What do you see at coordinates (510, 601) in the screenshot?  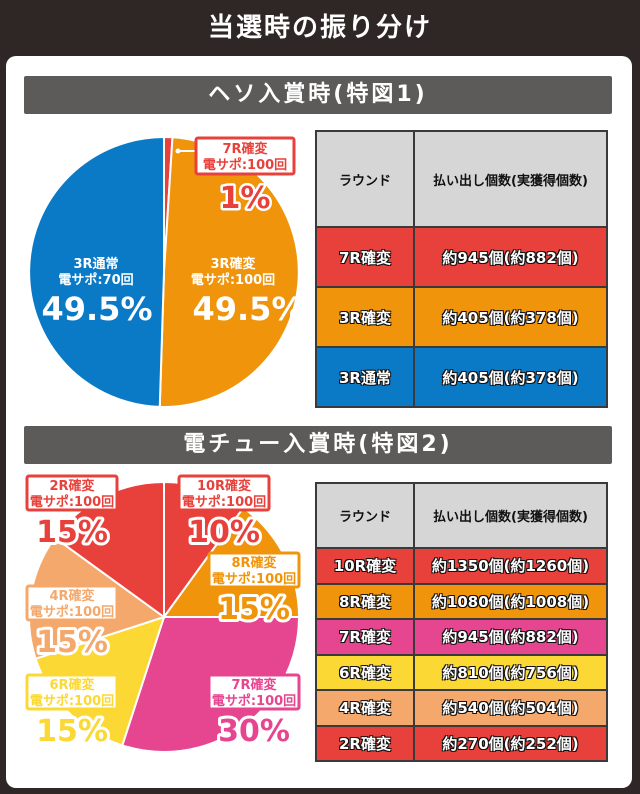 I see `payout-cell: 約1080個(約1008個)` at bounding box center [510, 601].